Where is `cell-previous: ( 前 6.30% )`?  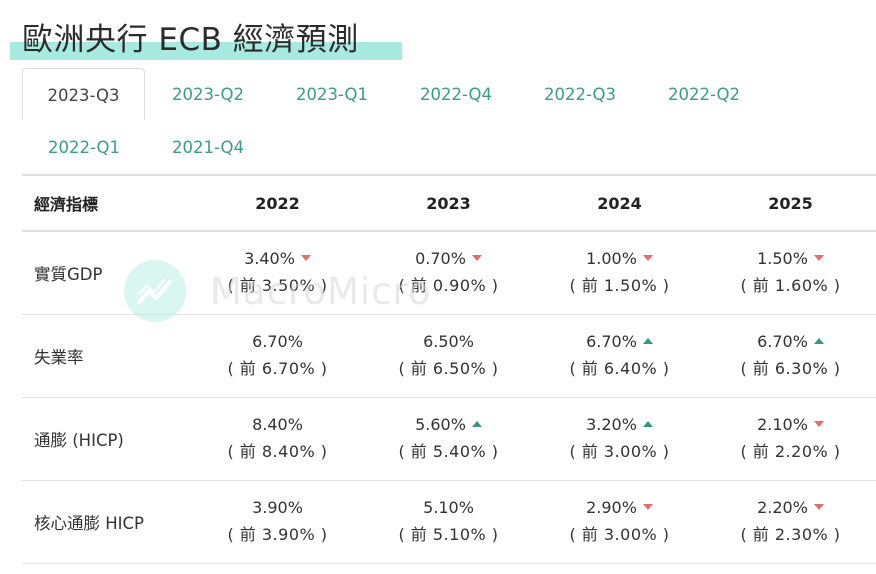
cell-previous: ( 前 6.30% ) is located at coordinates (790, 368).